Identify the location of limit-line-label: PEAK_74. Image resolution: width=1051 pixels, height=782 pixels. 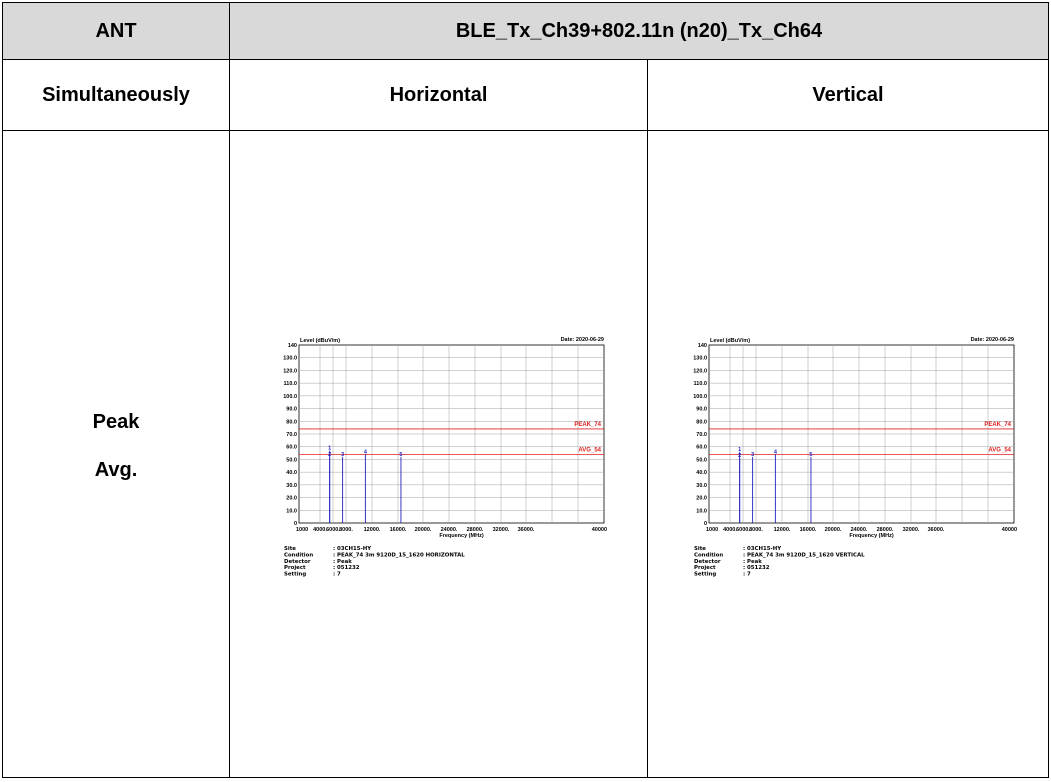
(997, 425).